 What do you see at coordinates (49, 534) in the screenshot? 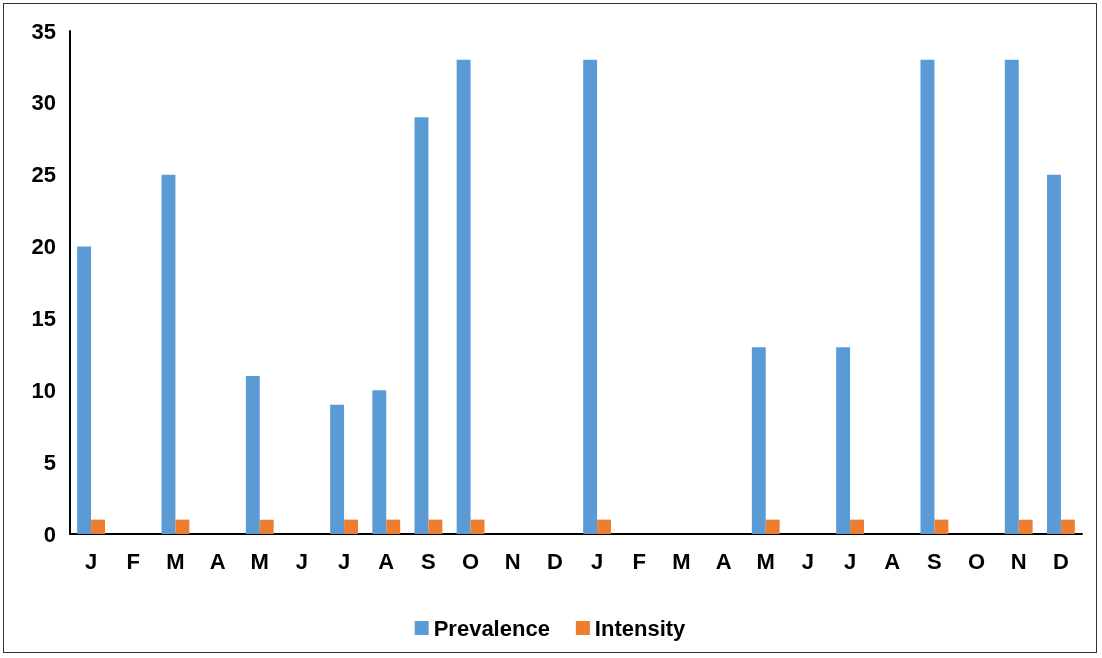
I see `y-tick-label: 0` at bounding box center [49, 534].